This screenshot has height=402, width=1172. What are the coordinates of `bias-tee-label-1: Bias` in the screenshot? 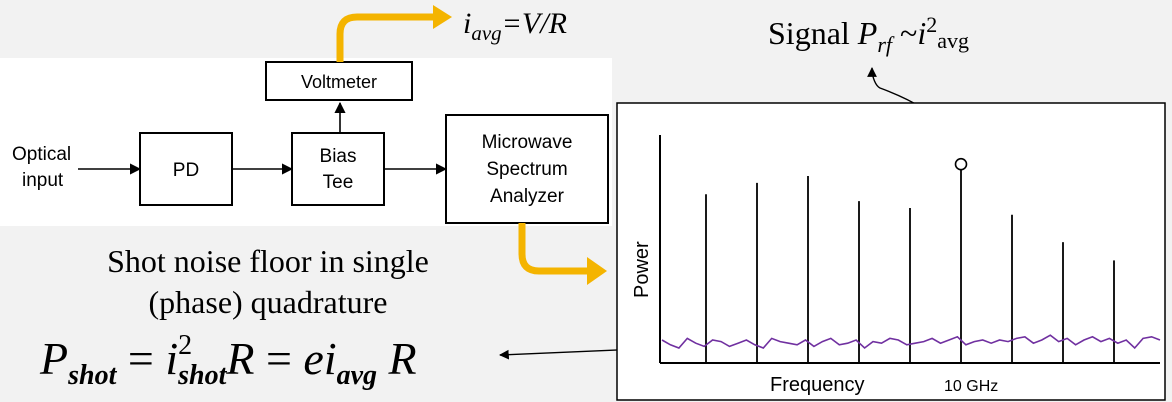 It's located at (338, 156).